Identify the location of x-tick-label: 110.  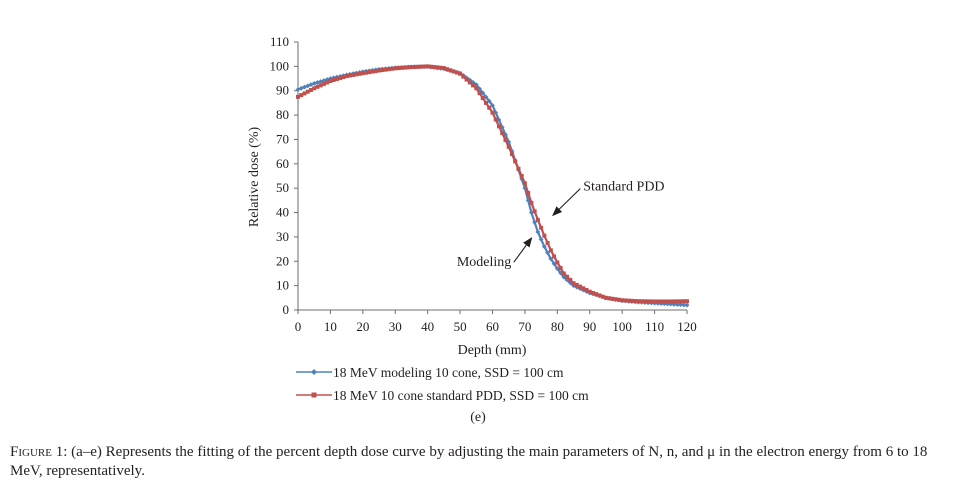
(654, 326).